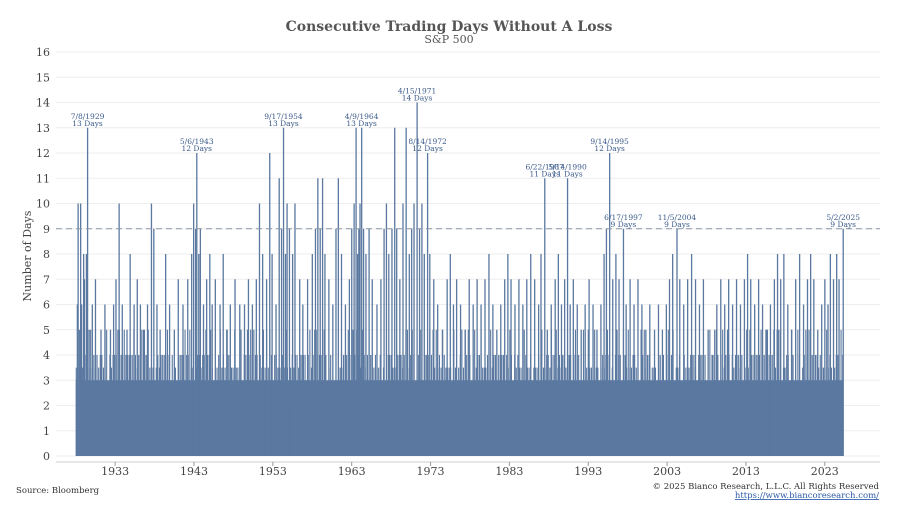 The image size is (898, 524). What do you see at coordinates (46, 431) in the screenshot?
I see `y-tick-label: 1` at bounding box center [46, 431].